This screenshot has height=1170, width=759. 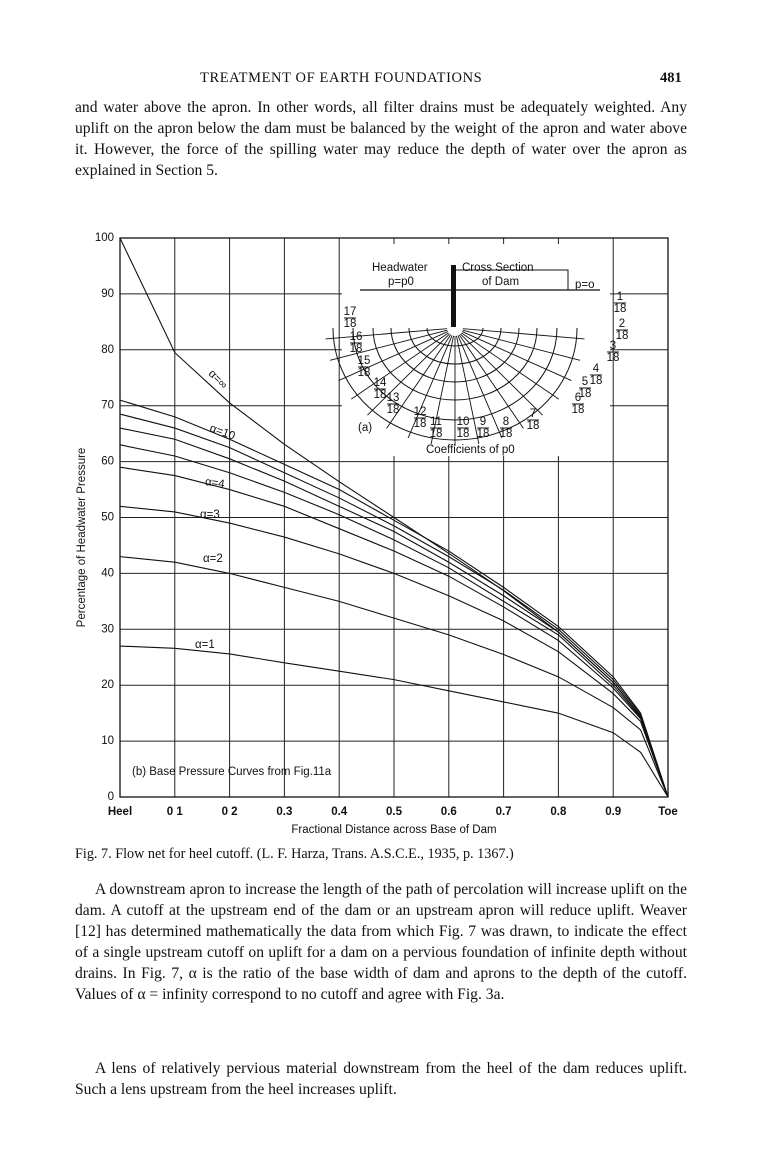 What do you see at coordinates (107, 573) in the screenshot?
I see `y-tick-label: 40` at bounding box center [107, 573].